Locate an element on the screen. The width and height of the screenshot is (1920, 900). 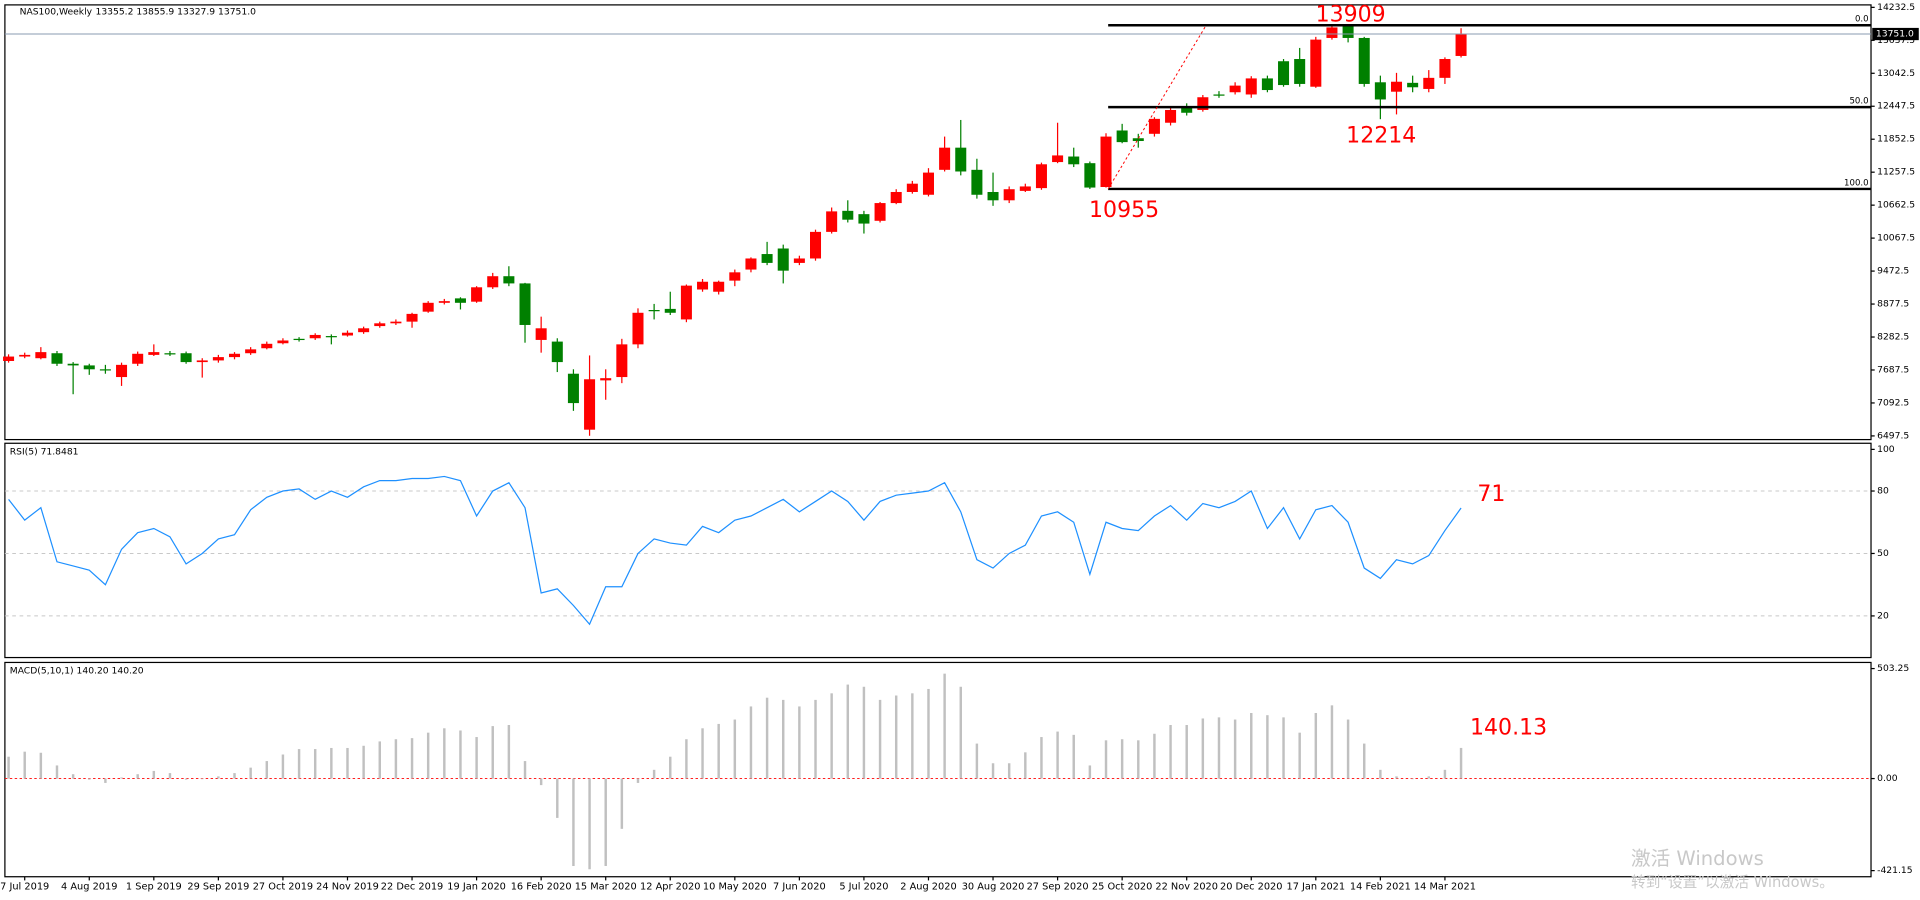
y-tick-label: 503.25 is located at coordinates (1893, 668).